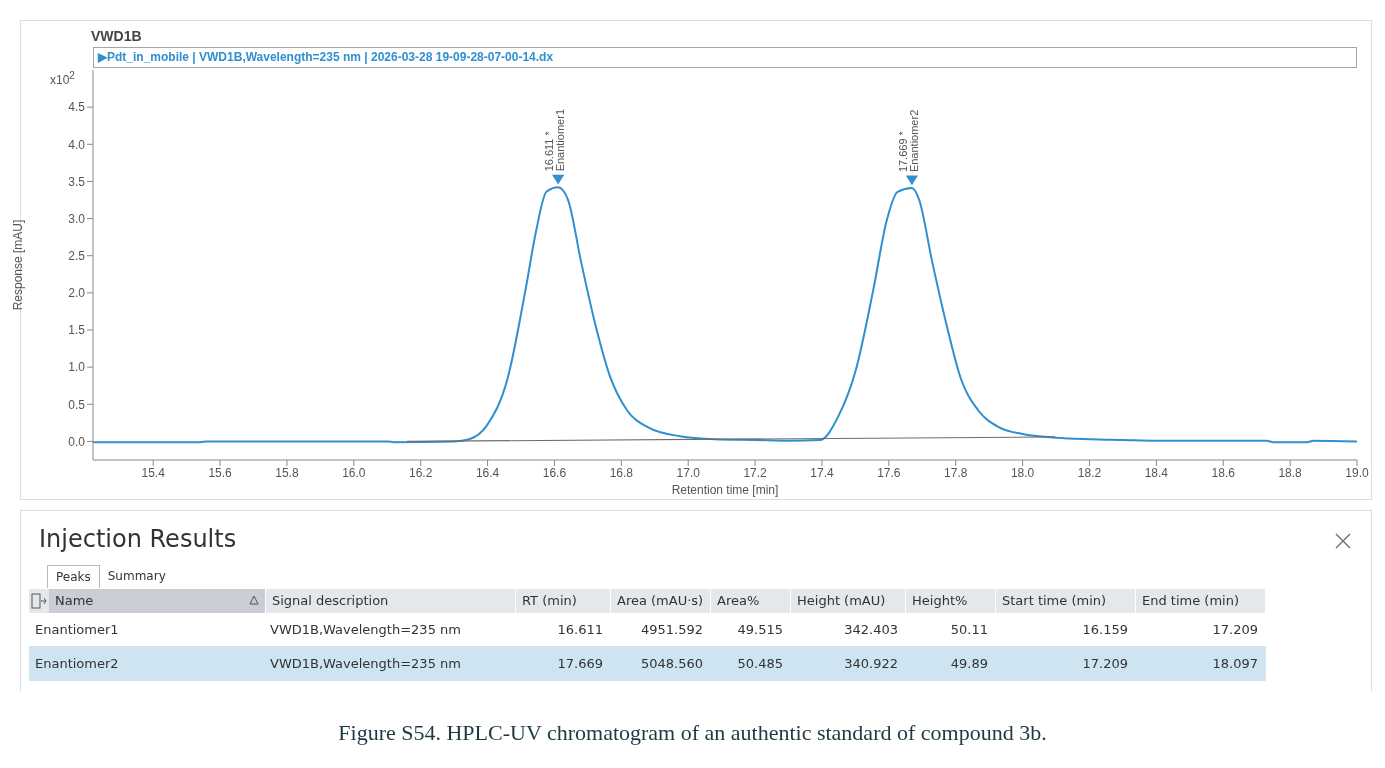 Image resolution: width=1385 pixels, height=768 pixels. I want to click on x-tick-label: 18.4, so click(1156, 472).